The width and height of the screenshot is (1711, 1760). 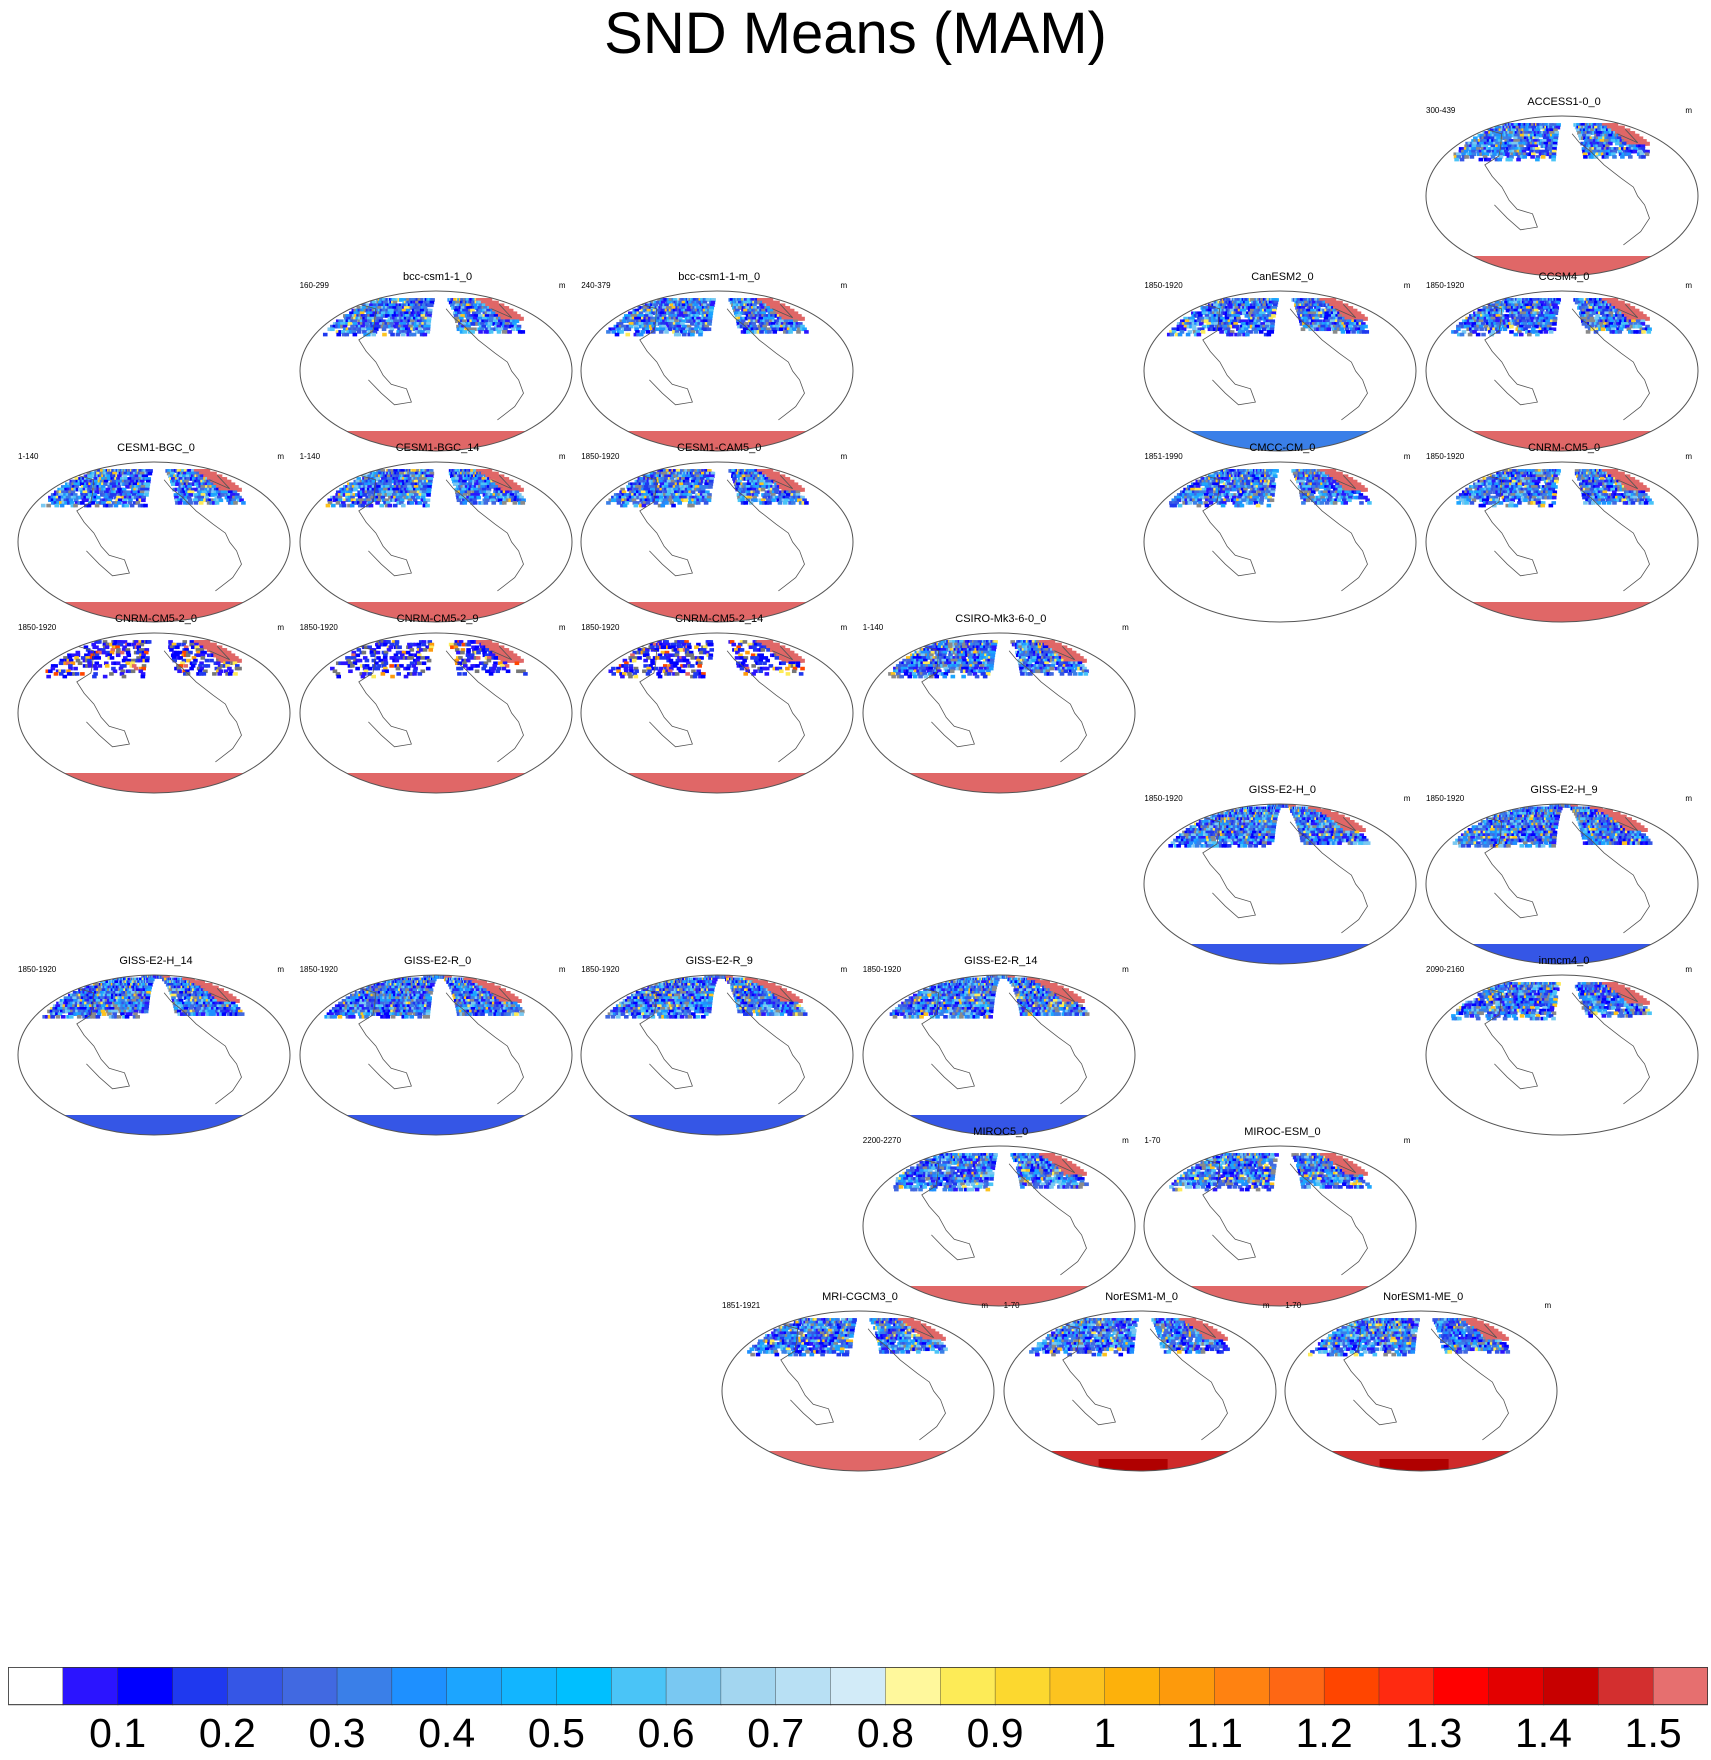 What do you see at coordinates (719, 448) in the screenshot?
I see `panel-title: CESM1-CAM5_0` at bounding box center [719, 448].